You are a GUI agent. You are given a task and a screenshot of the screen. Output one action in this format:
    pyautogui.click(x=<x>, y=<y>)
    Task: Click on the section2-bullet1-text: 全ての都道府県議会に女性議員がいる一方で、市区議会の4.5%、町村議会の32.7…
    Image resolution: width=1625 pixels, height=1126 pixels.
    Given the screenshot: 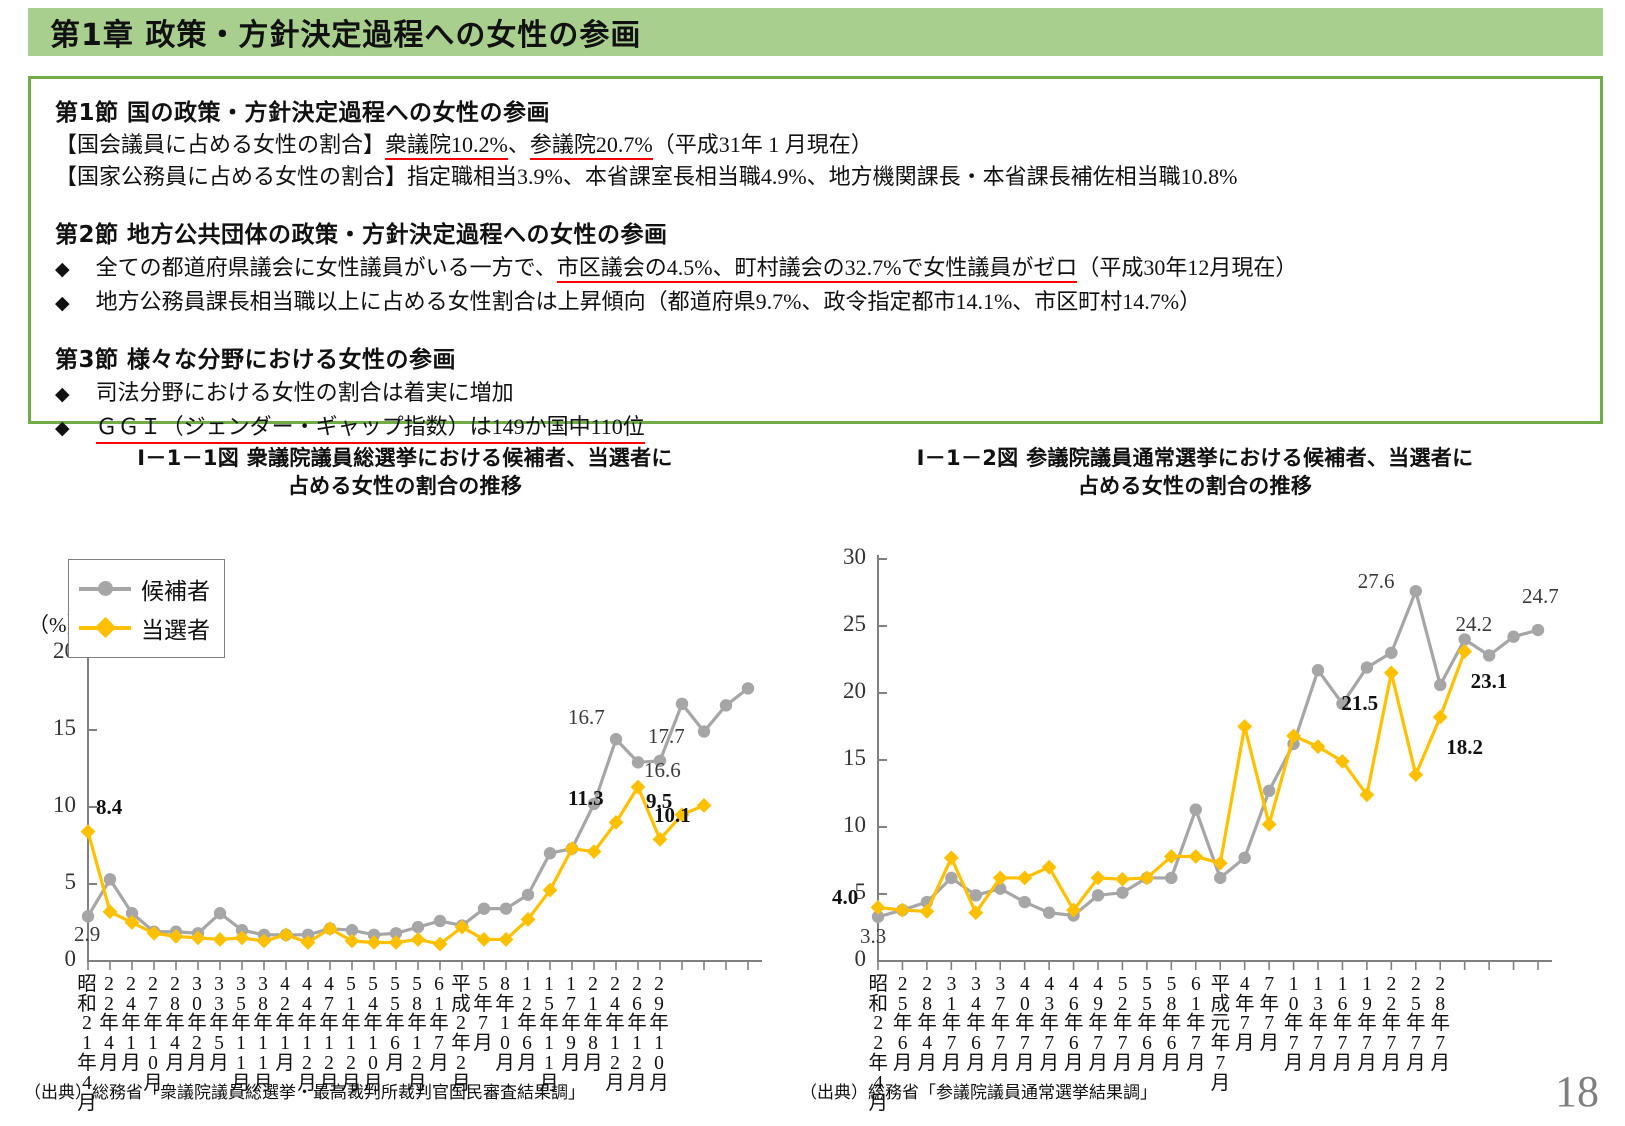 What is the action you would take?
    pyautogui.click(x=696, y=269)
    